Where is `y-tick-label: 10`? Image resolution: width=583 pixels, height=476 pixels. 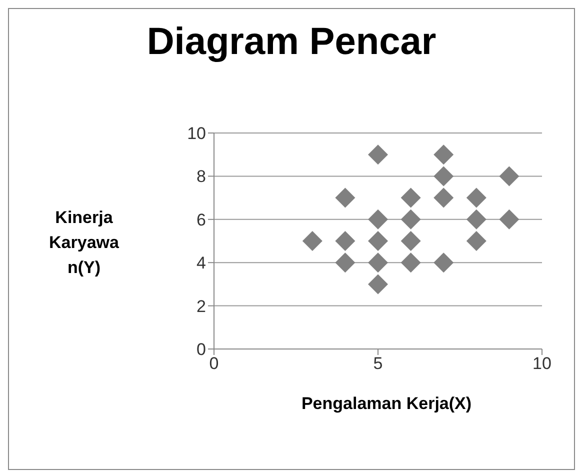
y-tick-label: 10 is located at coordinates (196, 134).